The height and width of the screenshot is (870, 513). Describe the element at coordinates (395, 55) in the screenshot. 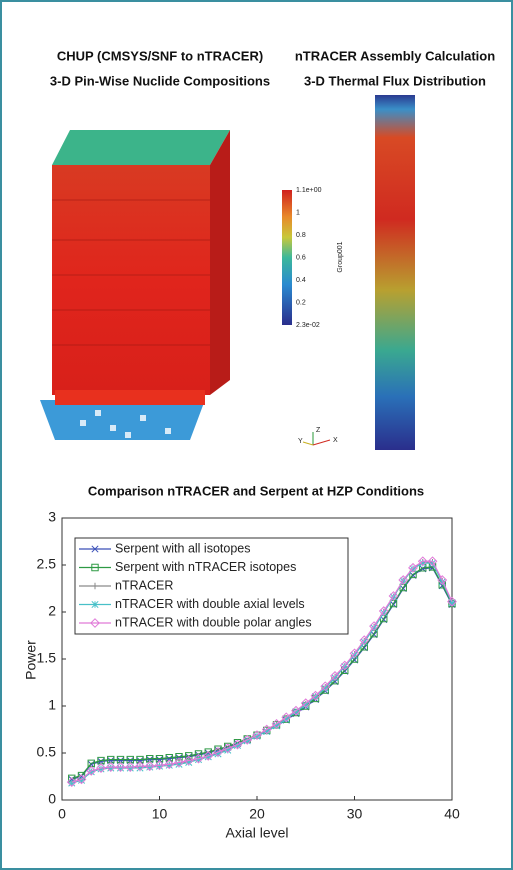

I see `render-title: nTRACER Assembly Calculation` at that location.